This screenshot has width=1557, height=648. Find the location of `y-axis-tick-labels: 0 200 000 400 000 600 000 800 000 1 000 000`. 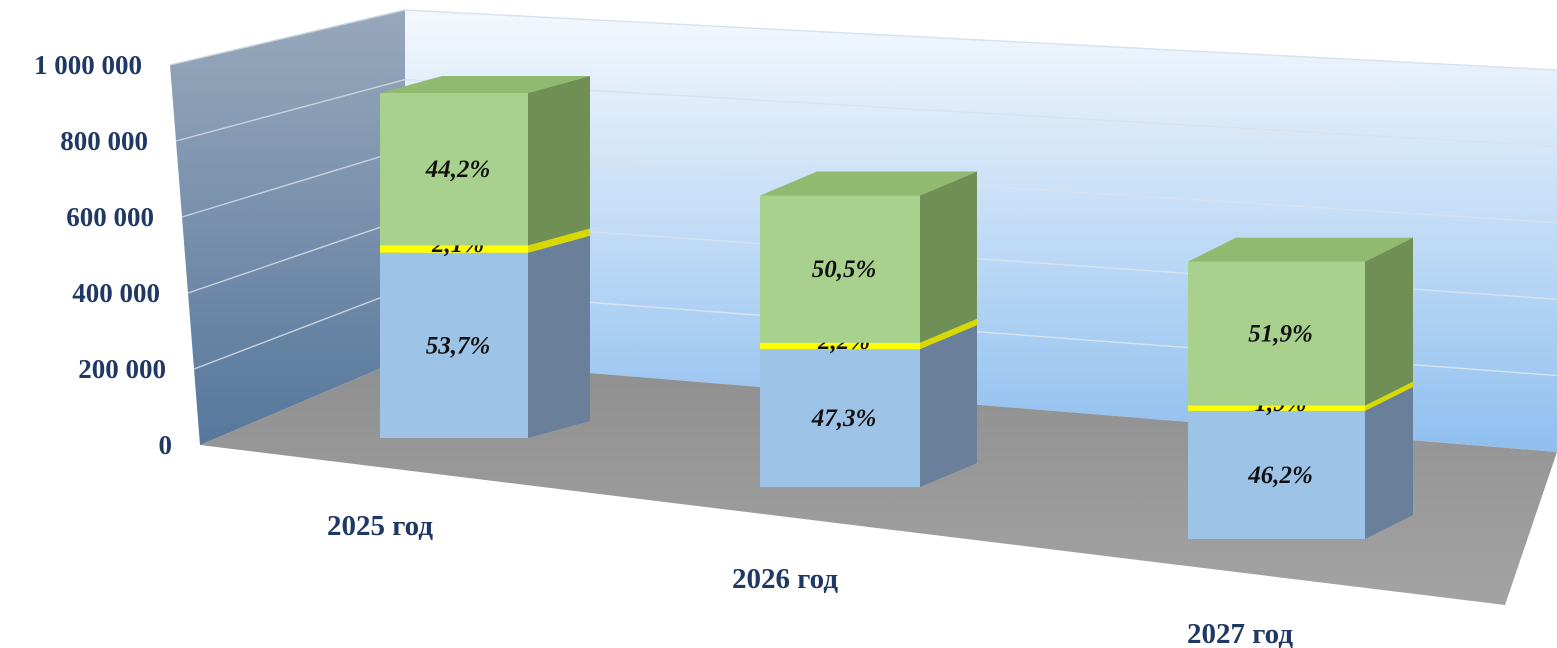

y-axis-tick-labels: 0 200 000 400 000 600 000 800 000 1 000 000 is located at coordinates (103, 255).